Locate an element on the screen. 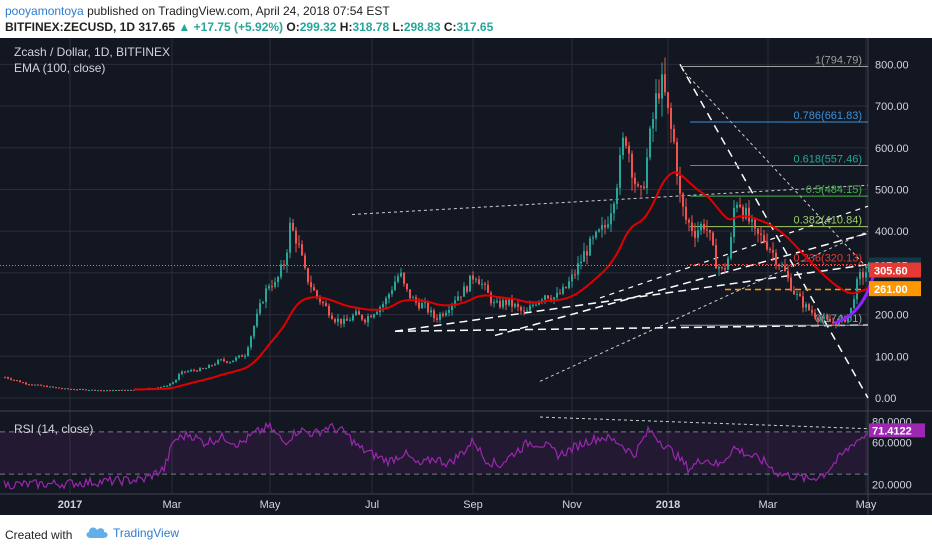 Image resolution: width=932 pixels, height=550 pixels. fib-label: 0.382(410.84) is located at coordinates (828, 221).